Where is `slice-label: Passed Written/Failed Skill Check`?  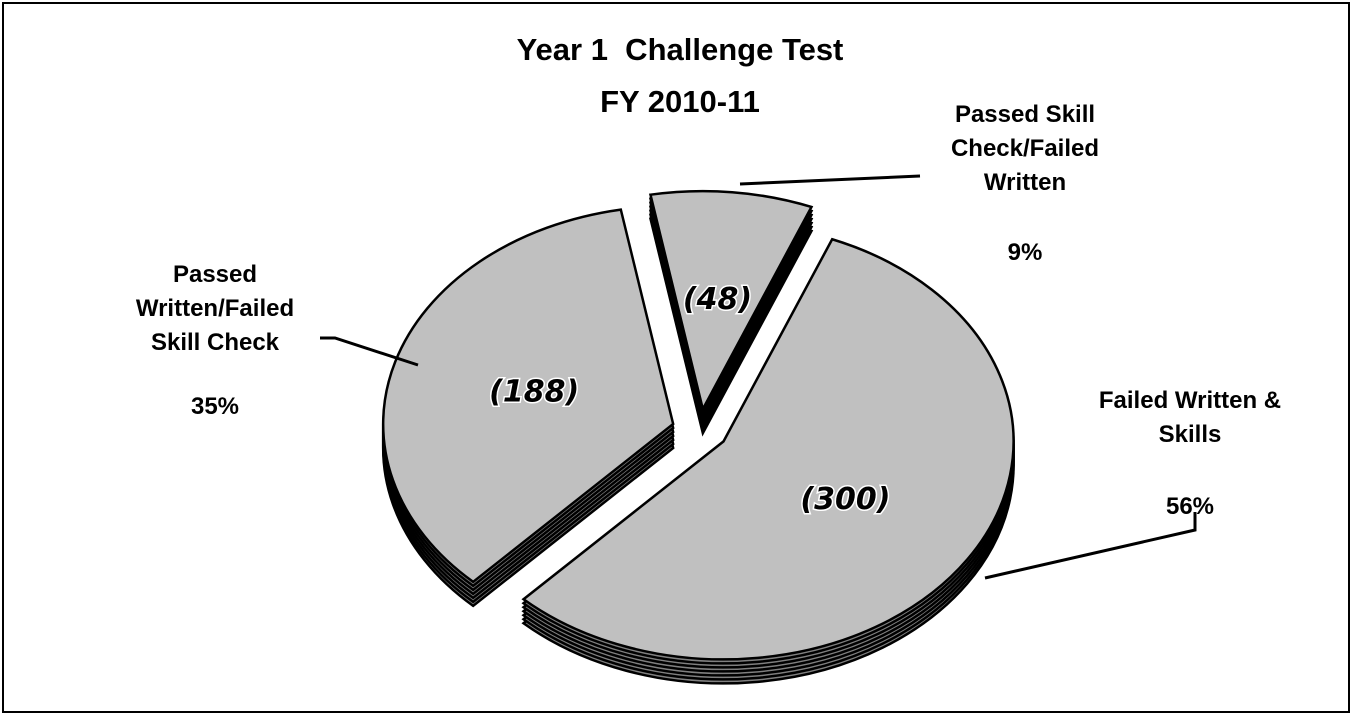
slice-label: Passed Written/Failed Skill Check is located at coordinates (215, 308).